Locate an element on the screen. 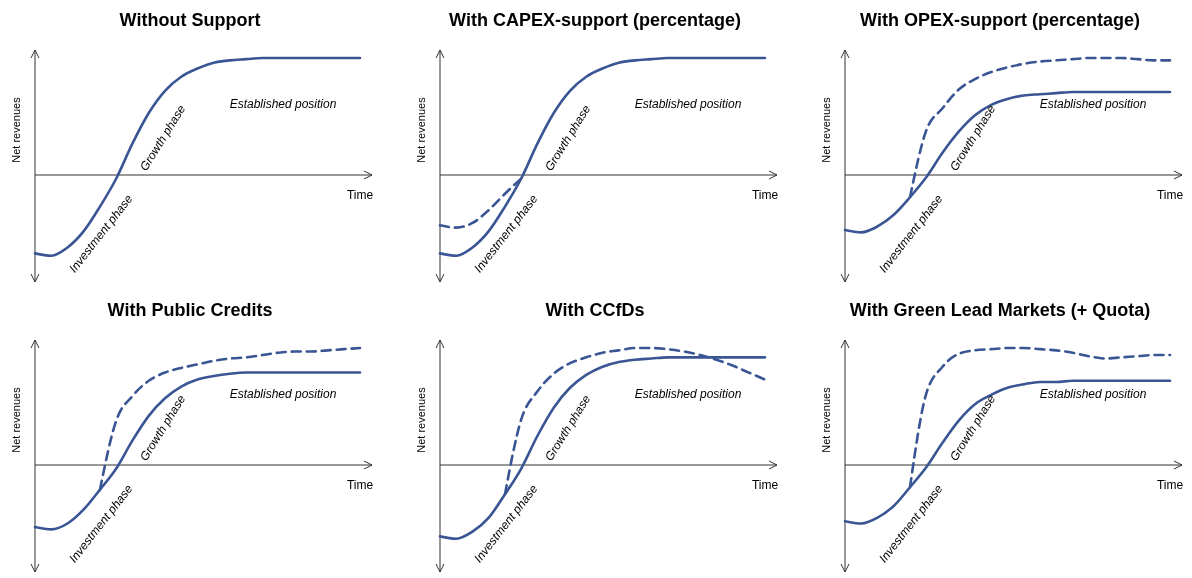  chart-title: With CAPEX-support (percentage) is located at coordinates (595, 20).